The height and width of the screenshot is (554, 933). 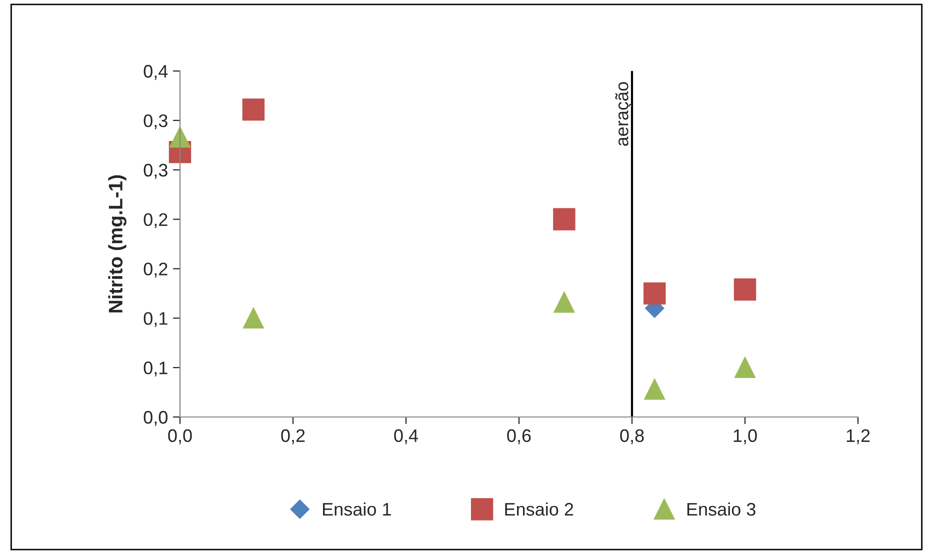 What do you see at coordinates (539, 509) in the screenshot?
I see `legend-label: Ensaio 2` at bounding box center [539, 509].